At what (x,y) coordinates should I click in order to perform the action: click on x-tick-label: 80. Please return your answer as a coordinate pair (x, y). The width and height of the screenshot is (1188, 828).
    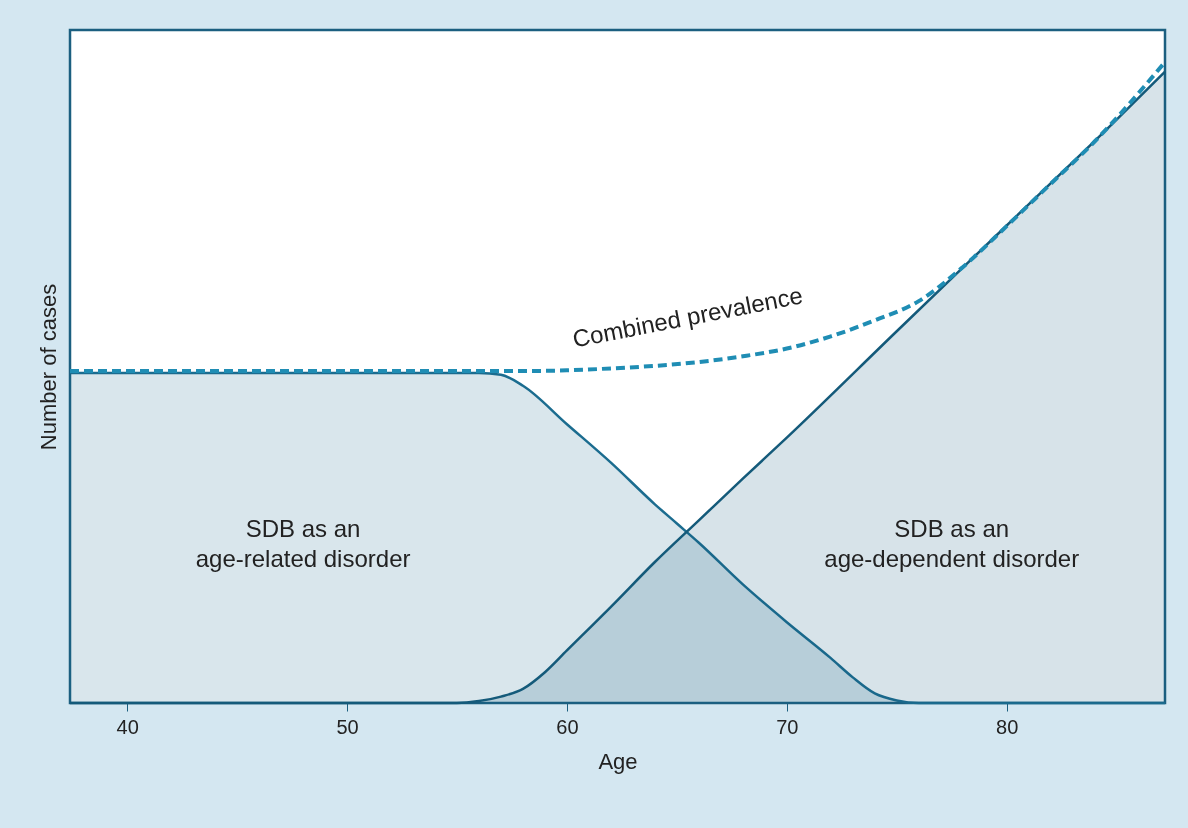
    Looking at the image, I should click on (1007, 726).